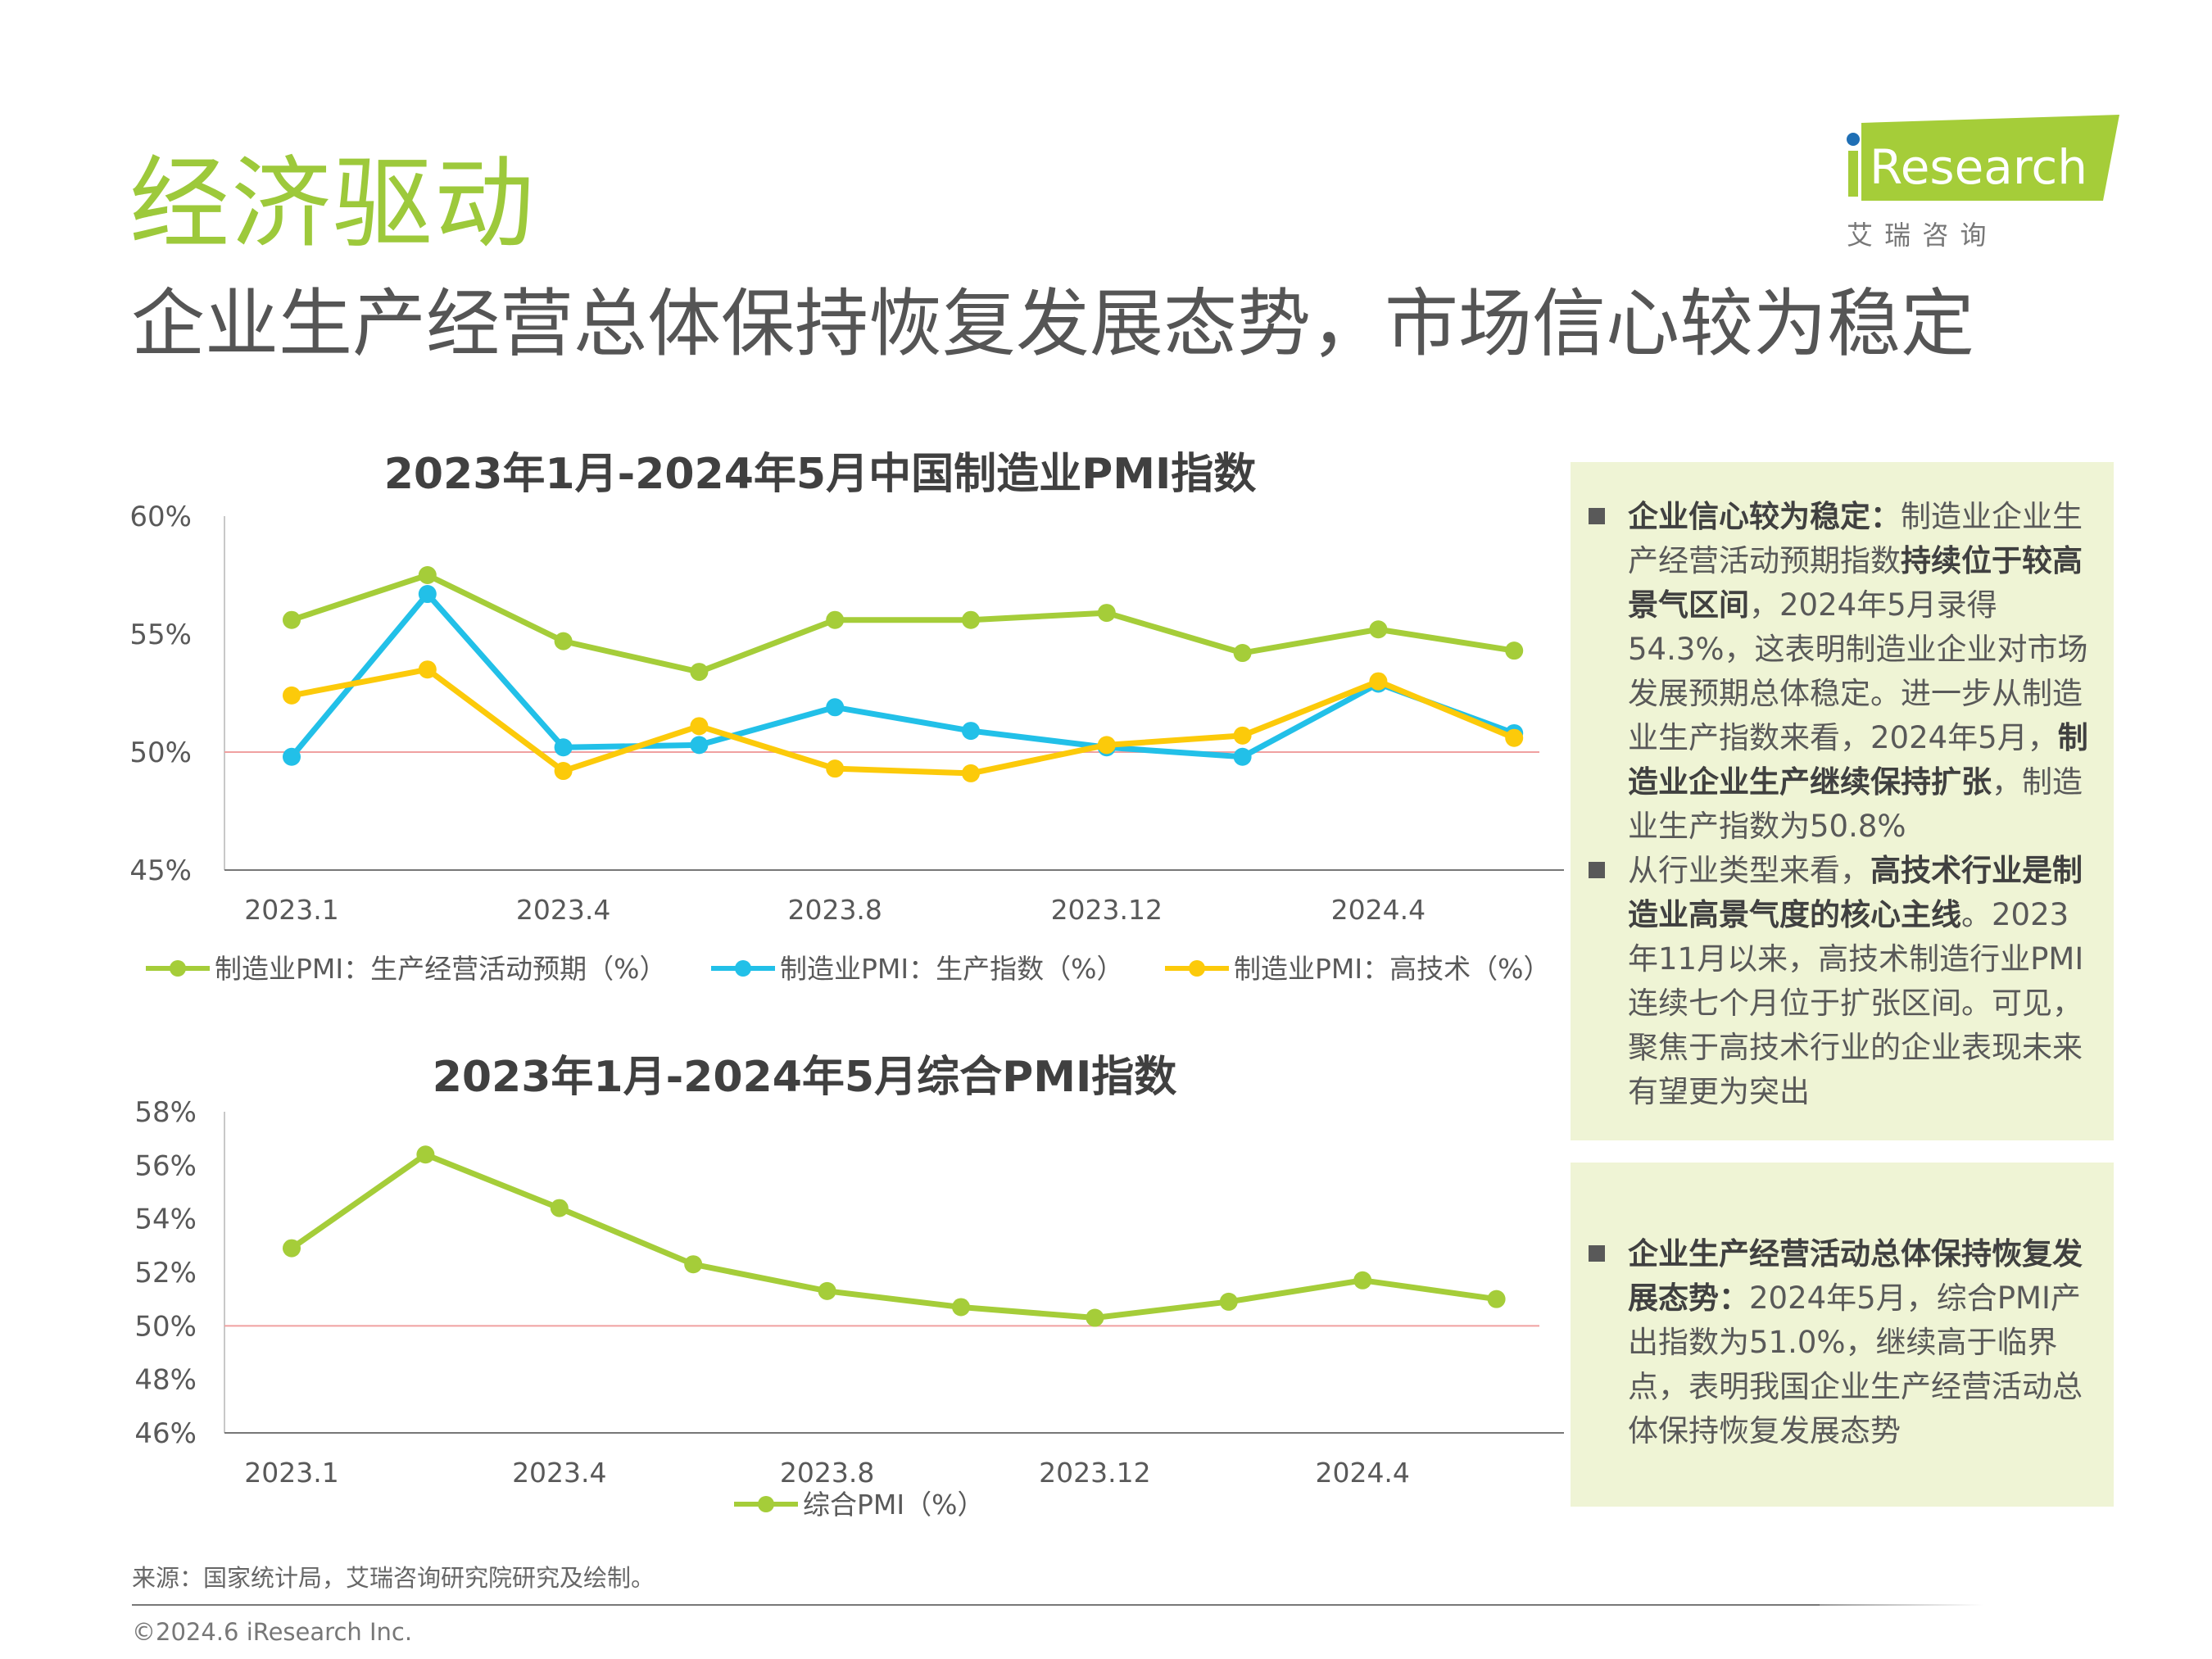 The image size is (2212, 1659). I want to click on bold-text: 制造业企业生产继续保持扩张, so click(1858, 760).